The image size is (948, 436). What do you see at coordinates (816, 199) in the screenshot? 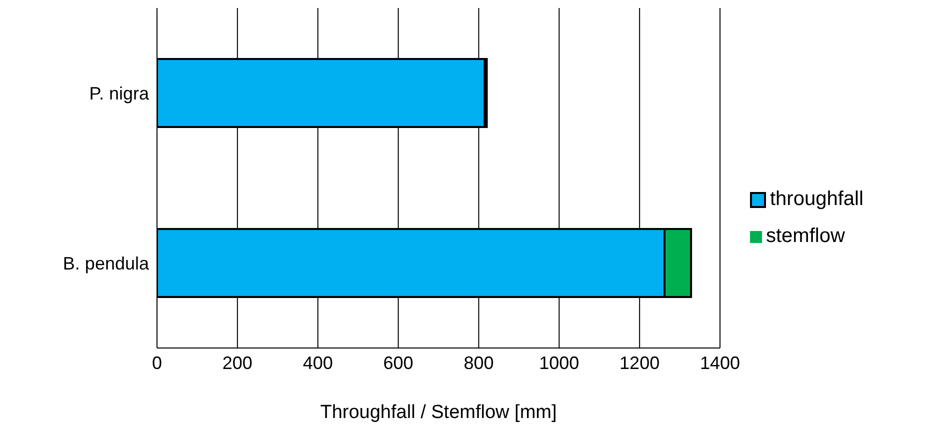
I see `legend-label: throughfall` at bounding box center [816, 199].